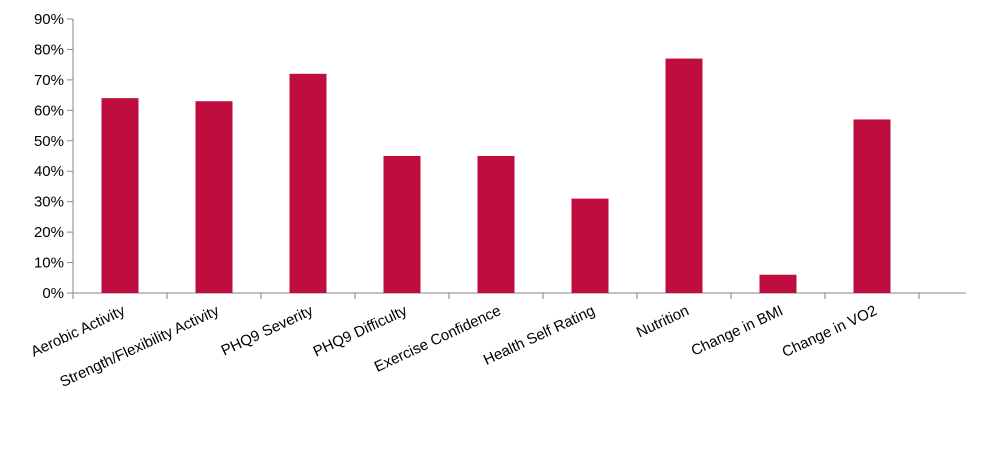 The width and height of the screenshot is (1007, 456). What do you see at coordinates (49, 49) in the screenshot?
I see `y-tick-label: 80%` at bounding box center [49, 49].